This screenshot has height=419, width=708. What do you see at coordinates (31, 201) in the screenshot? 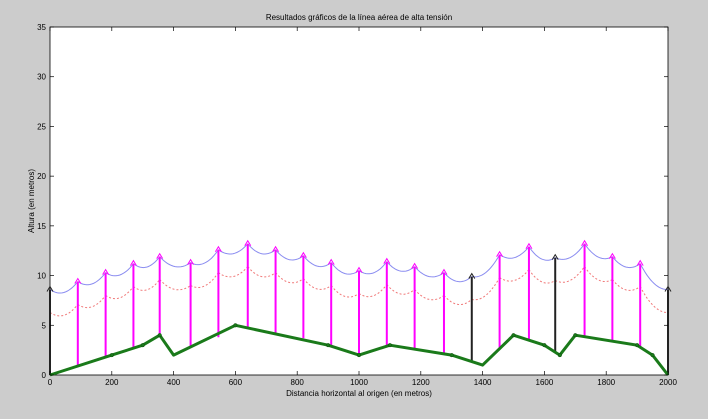
I see `y-axis-label: Altura (en metros)` at bounding box center [31, 201].